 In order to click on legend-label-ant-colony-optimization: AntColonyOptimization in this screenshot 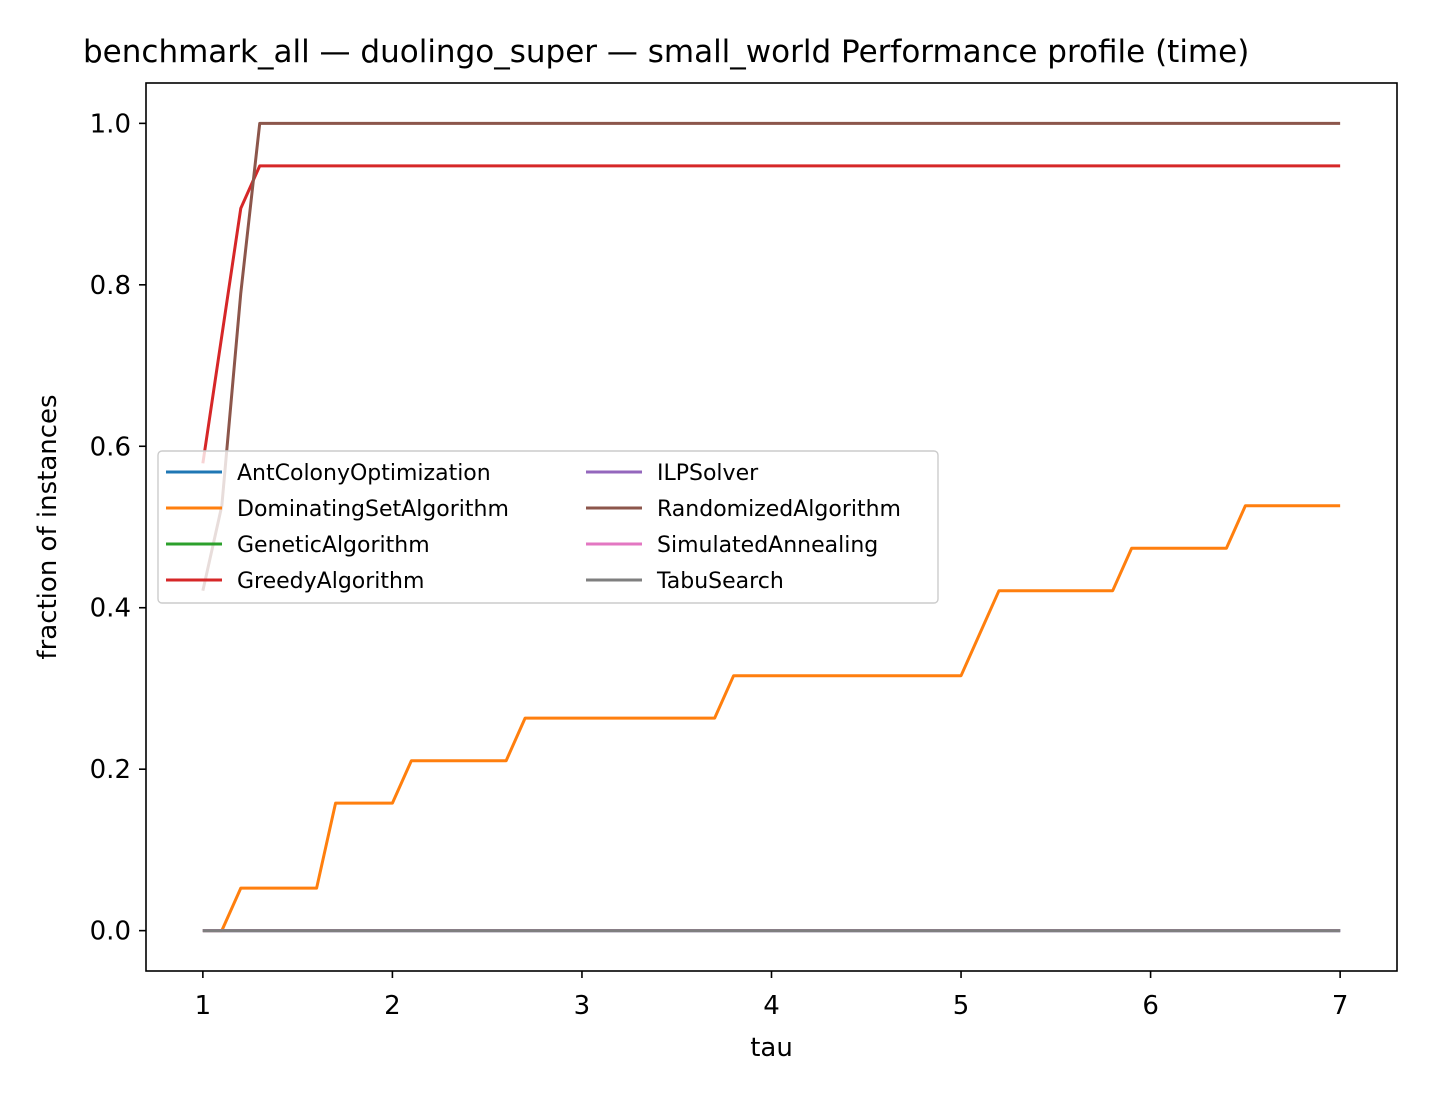, I will do `click(364, 473)`.